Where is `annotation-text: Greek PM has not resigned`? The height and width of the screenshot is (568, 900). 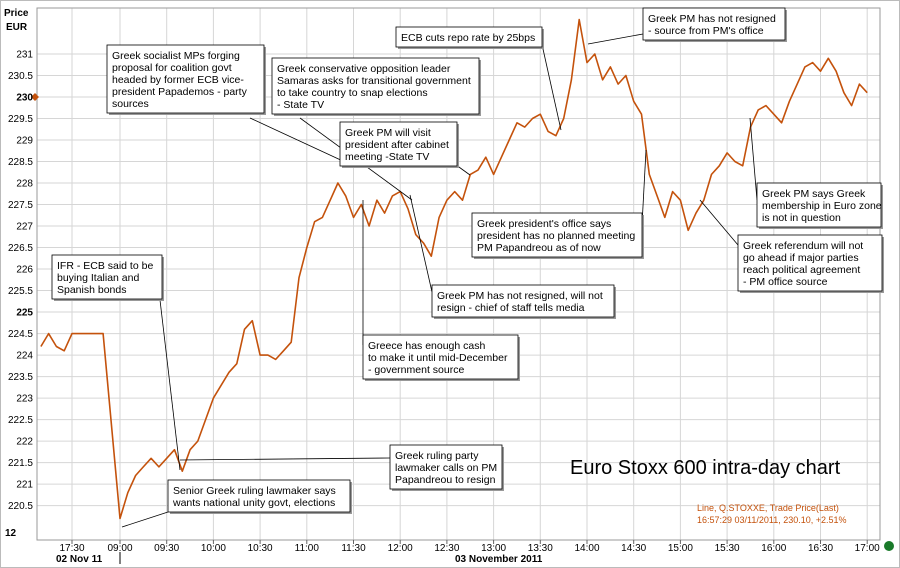
annotation-text: Greek PM has not resigned is located at coordinates (712, 19).